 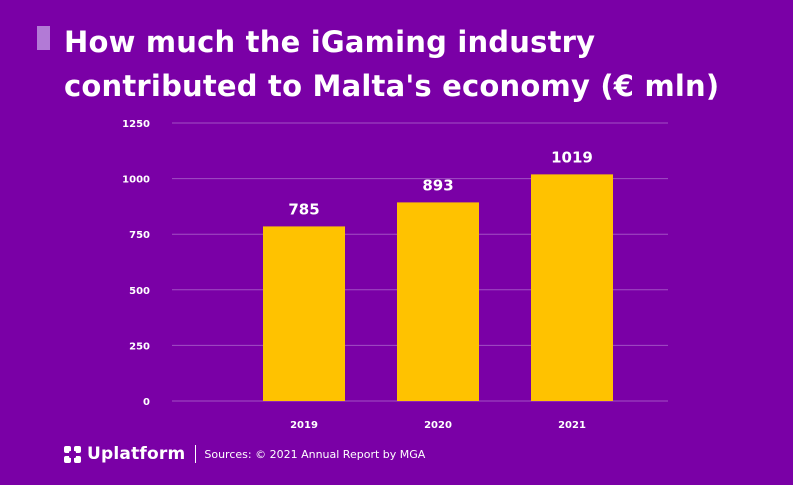 I want to click on y-tick-label-0: 0, so click(x=146, y=402).